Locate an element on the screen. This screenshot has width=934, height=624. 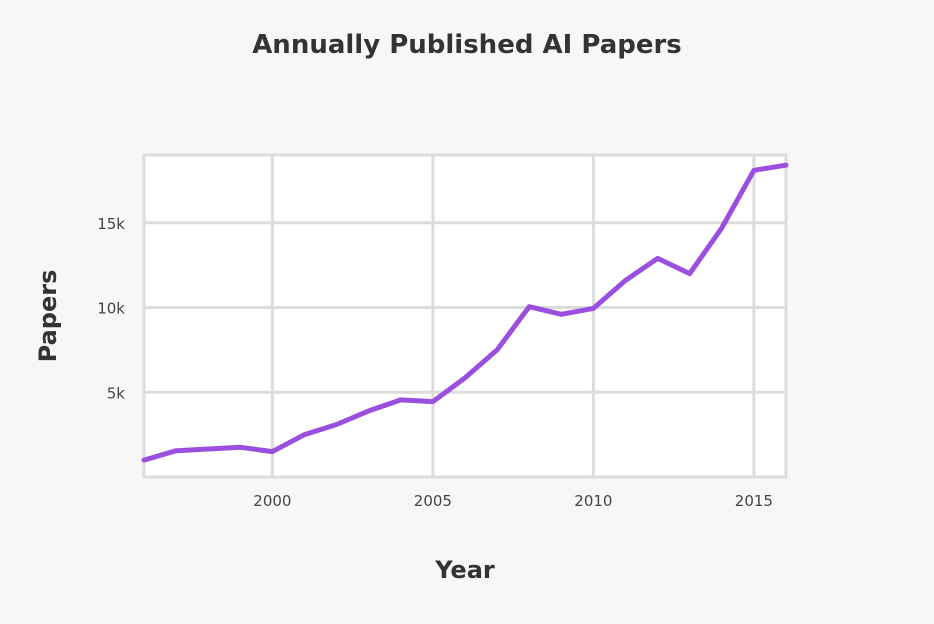
x-tick-label: 2005 is located at coordinates (433, 501).